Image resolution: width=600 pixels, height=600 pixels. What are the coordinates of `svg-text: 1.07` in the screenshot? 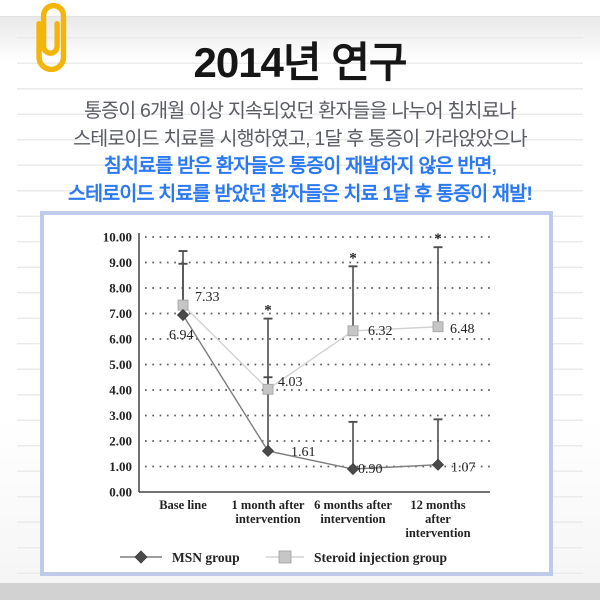 It's located at (463, 468).